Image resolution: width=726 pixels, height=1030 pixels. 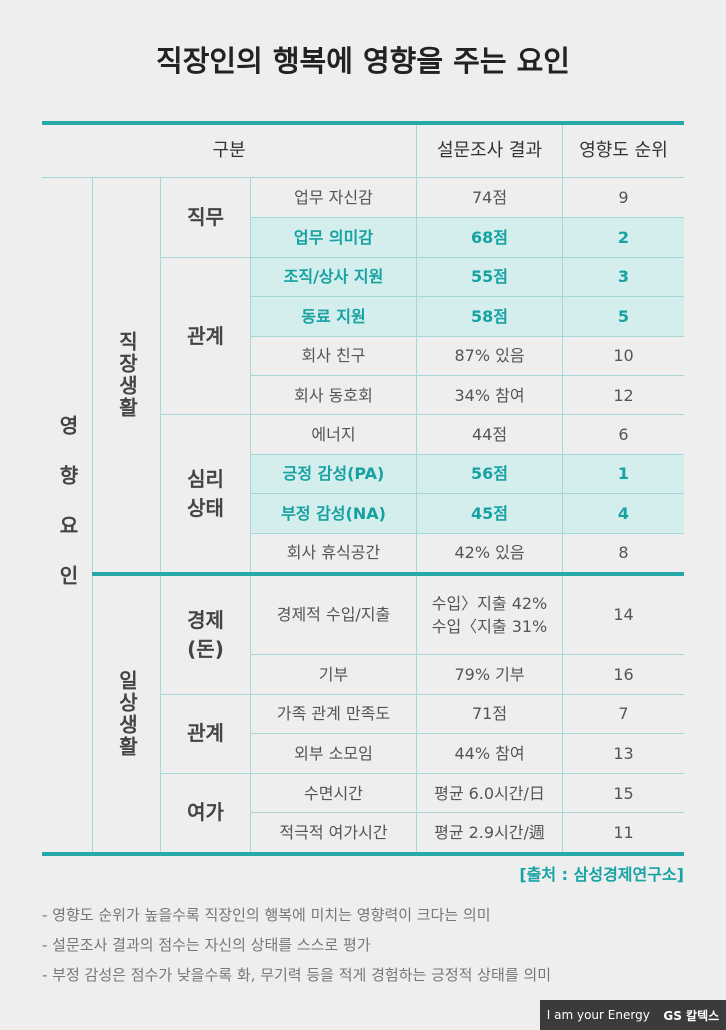 What do you see at coordinates (489, 395) in the screenshot?
I see `result-cell: 34% 참여` at bounding box center [489, 395].